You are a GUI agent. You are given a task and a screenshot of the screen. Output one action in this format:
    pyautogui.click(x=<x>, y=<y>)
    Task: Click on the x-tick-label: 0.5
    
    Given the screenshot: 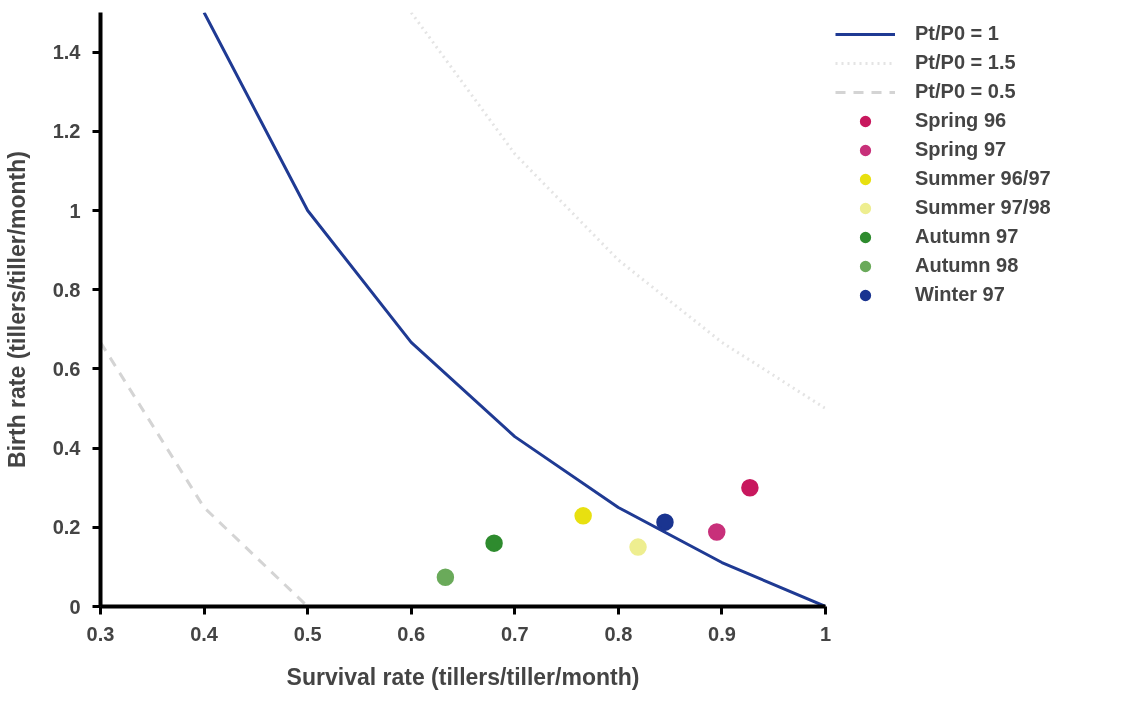 What is the action you would take?
    pyautogui.click(x=307, y=633)
    